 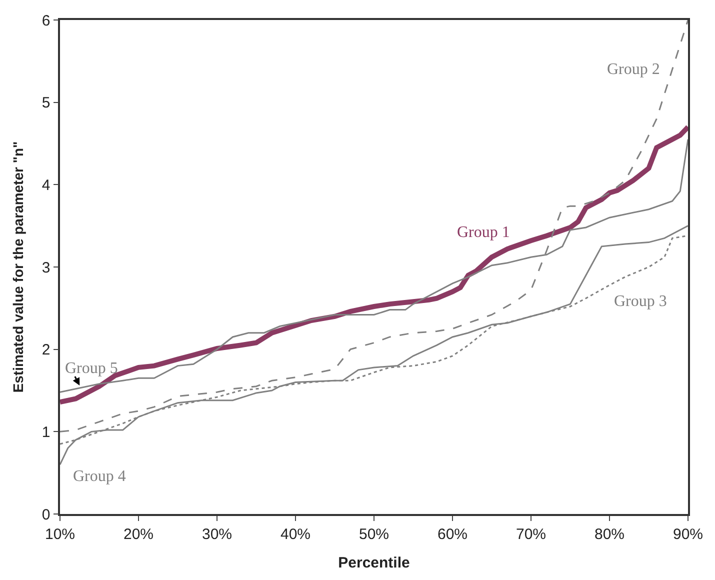 I want to click on y-axis-title: Estimated value for the parameter "n", so click(x=18, y=267).